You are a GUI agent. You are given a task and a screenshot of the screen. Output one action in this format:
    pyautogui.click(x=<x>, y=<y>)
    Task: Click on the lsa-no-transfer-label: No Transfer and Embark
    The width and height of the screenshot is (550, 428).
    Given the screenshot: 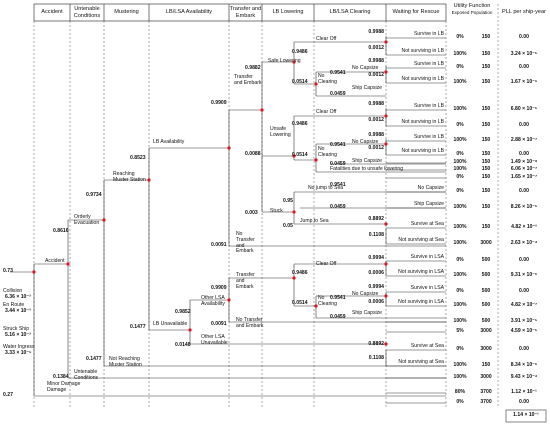 What is the action you would take?
    pyautogui.click(x=250, y=323)
    